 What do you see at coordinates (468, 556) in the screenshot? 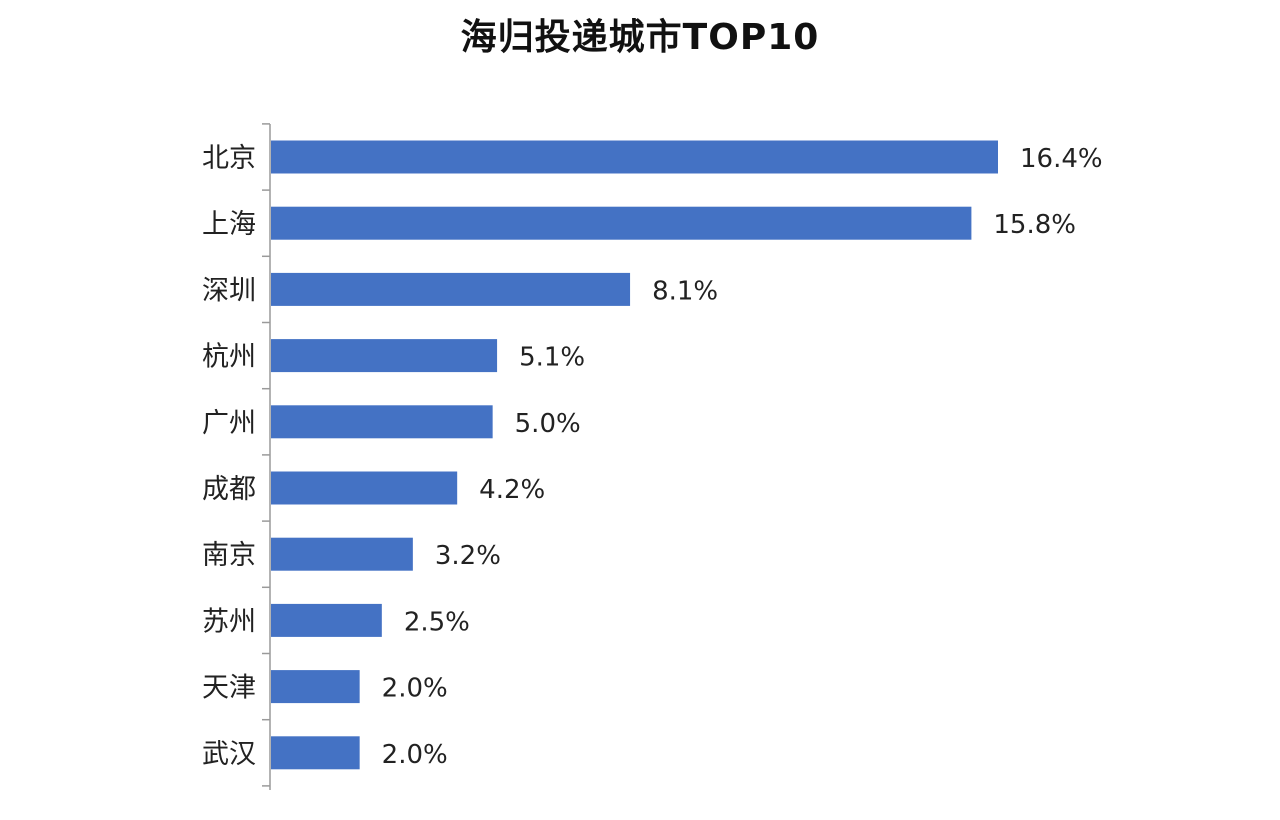
I see `data-label: 3.2%` at bounding box center [468, 556].